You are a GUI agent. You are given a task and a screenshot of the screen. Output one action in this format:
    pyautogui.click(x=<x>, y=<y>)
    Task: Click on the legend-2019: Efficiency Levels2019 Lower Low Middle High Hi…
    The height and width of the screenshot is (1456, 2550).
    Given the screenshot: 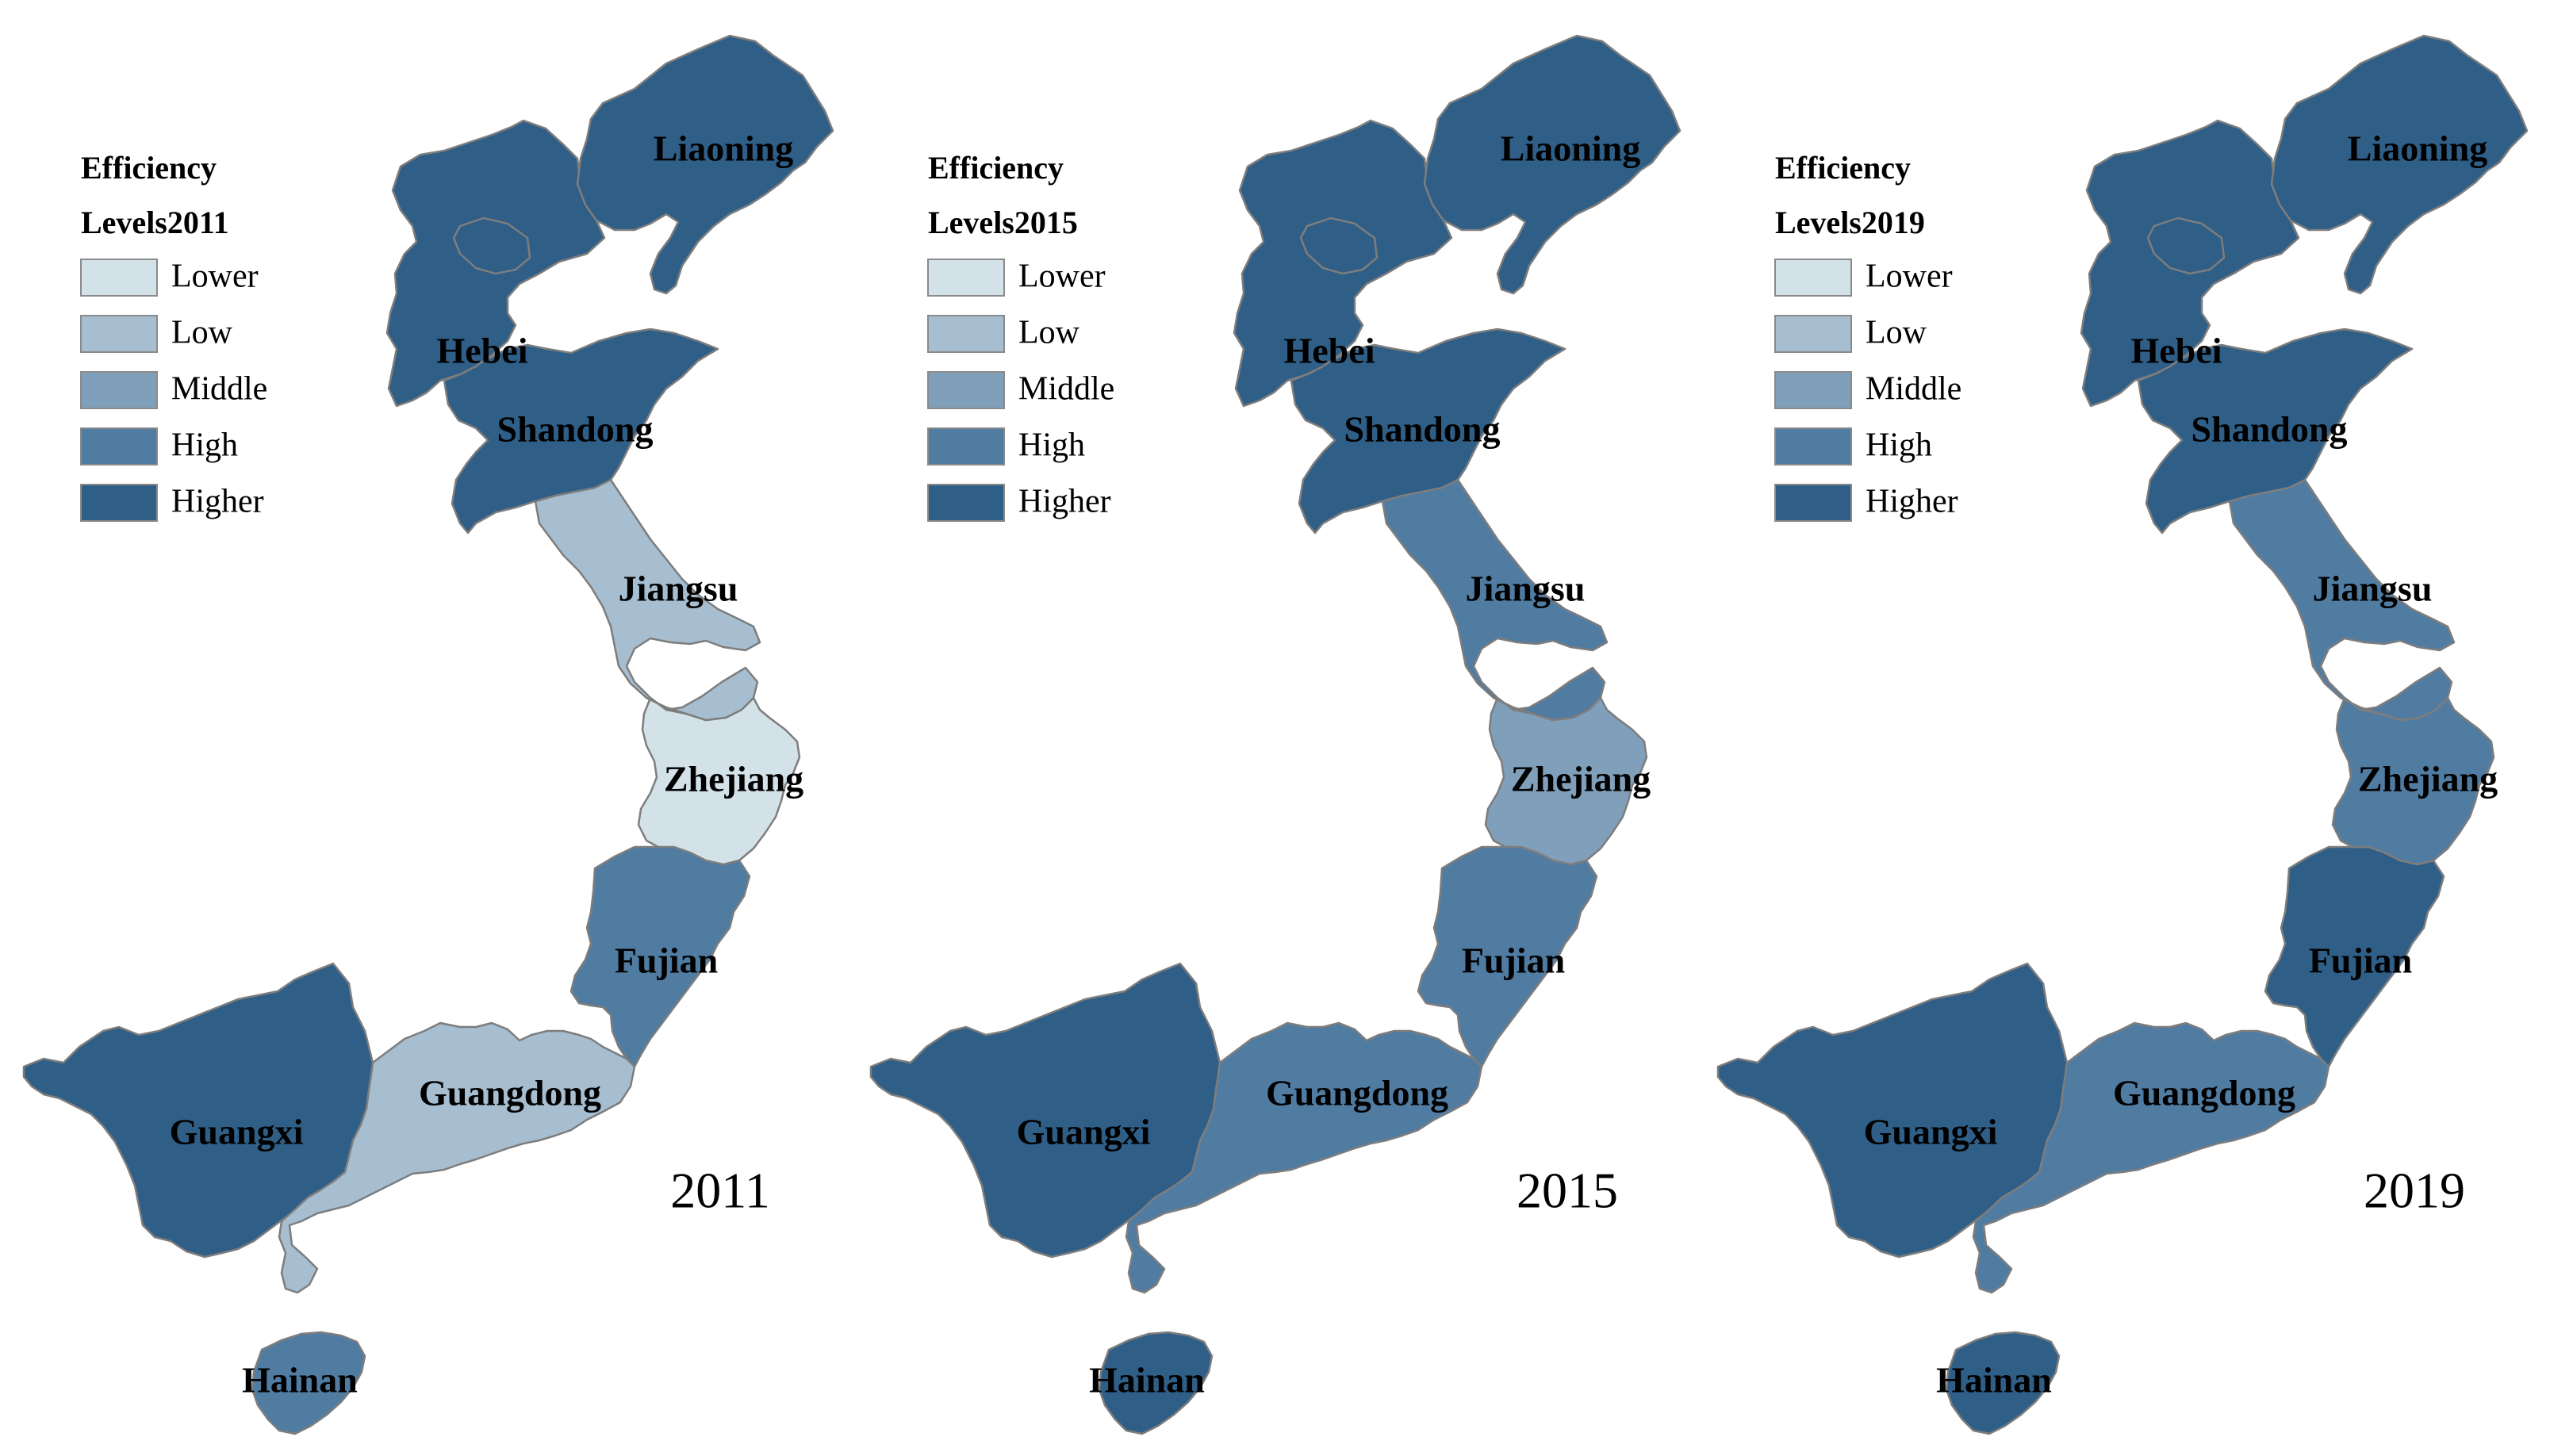 What is the action you would take?
    pyautogui.click(x=1867, y=336)
    